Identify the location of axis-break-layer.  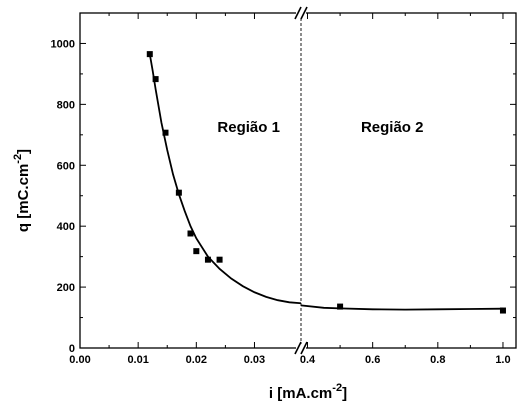
(301, 180).